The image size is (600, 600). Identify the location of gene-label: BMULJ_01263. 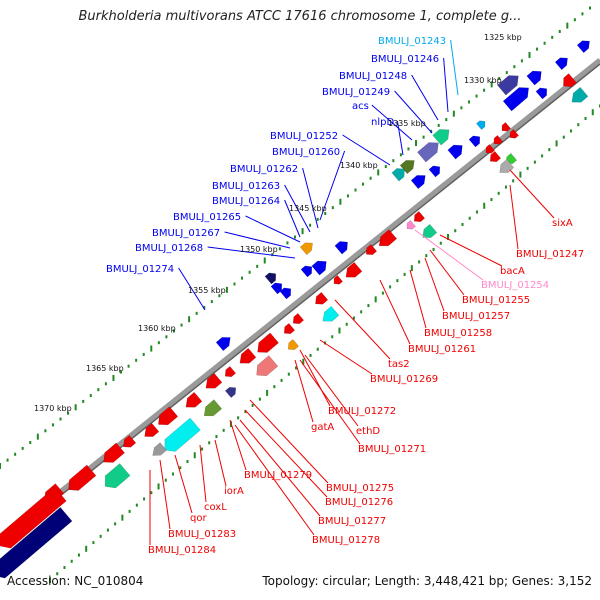
(246, 186).